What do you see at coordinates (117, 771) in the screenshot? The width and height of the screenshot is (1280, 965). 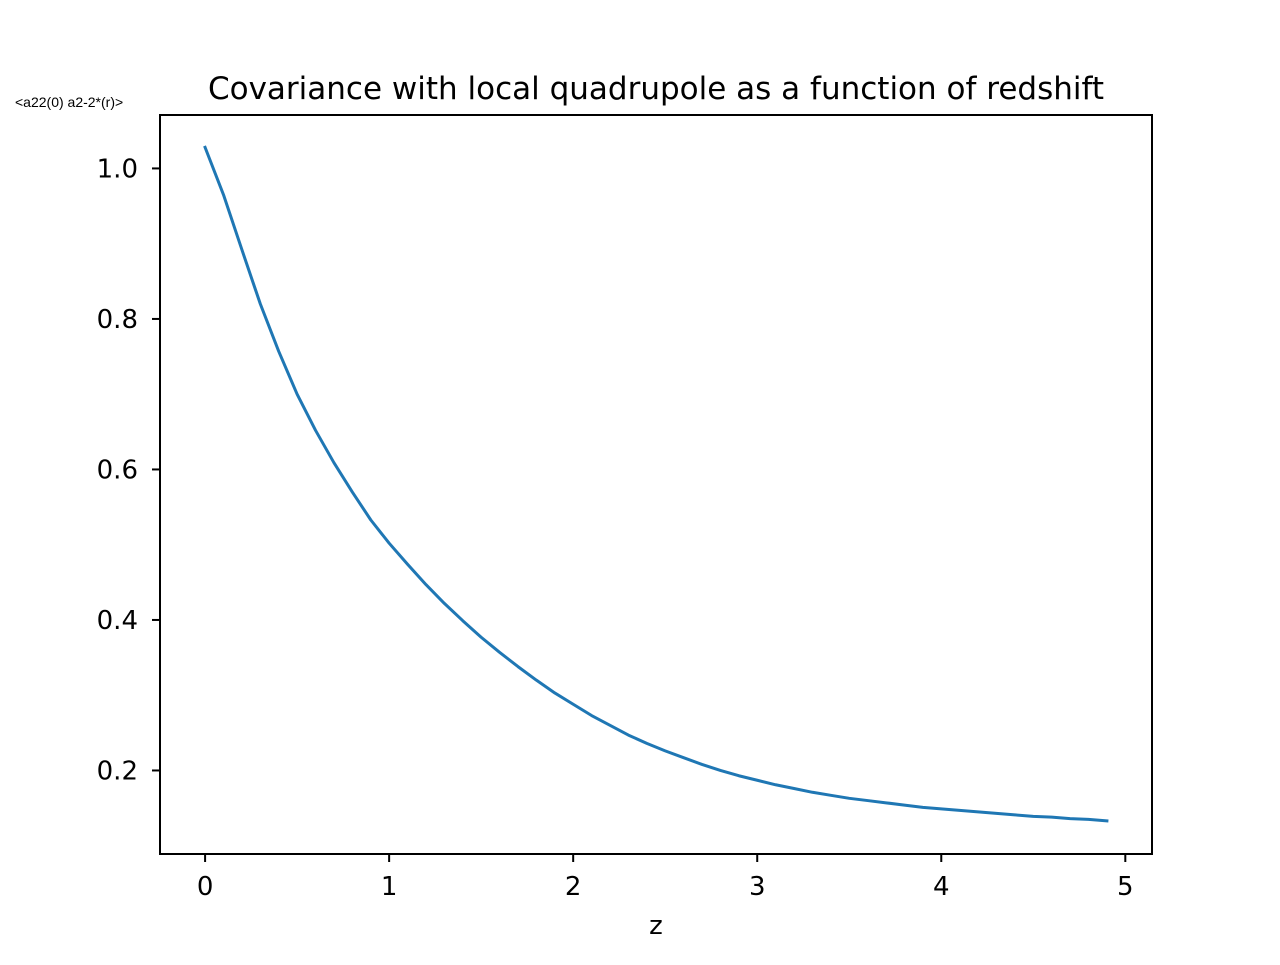 I see `y-tick-label: 0.2` at bounding box center [117, 771].